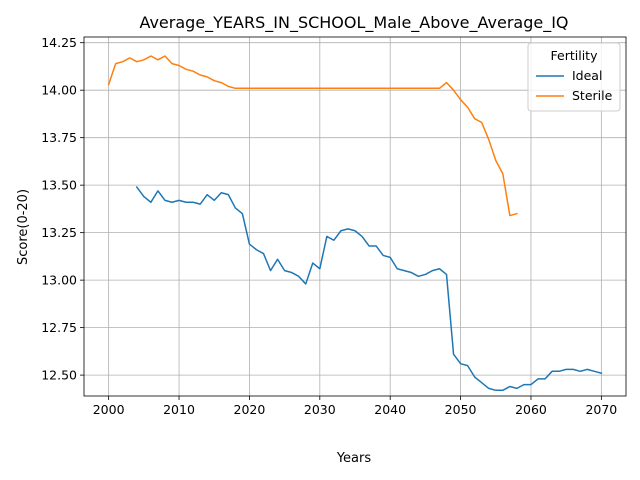 This screenshot has width=640, height=480. I want to click on y-axis: 12.50 12.75 13.00 13.25 13.50 13.75 14.00 14.25, so click(62, 209).